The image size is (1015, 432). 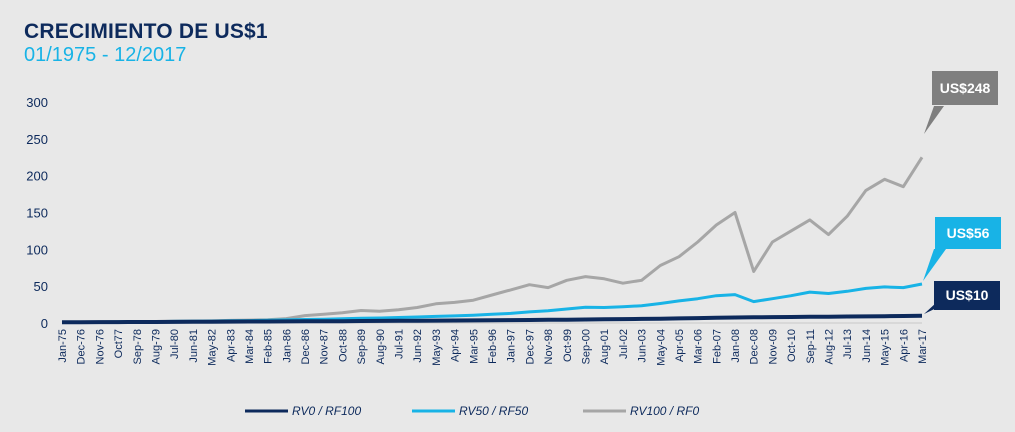 What do you see at coordinates (418, 346) in the screenshot?
I see `x-tick-label: Jun-92` at bounding box center [418, 346].